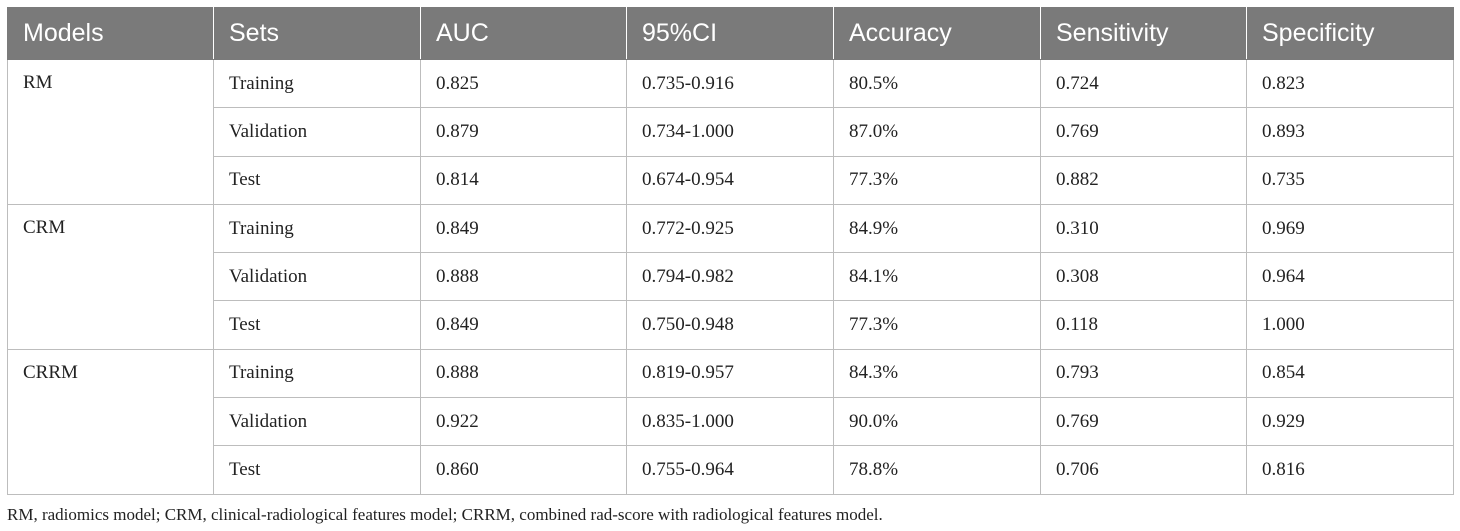  I want to click on table-row: Test 0.860 0.755-0.964 78.8% 0.706 0.816, so click(731, 470).